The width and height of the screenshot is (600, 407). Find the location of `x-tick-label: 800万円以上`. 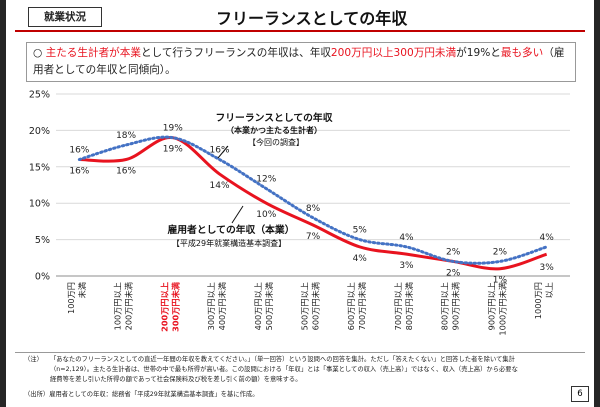

x-tick-label: 800万円以上 is located at coordinates (445, 306).